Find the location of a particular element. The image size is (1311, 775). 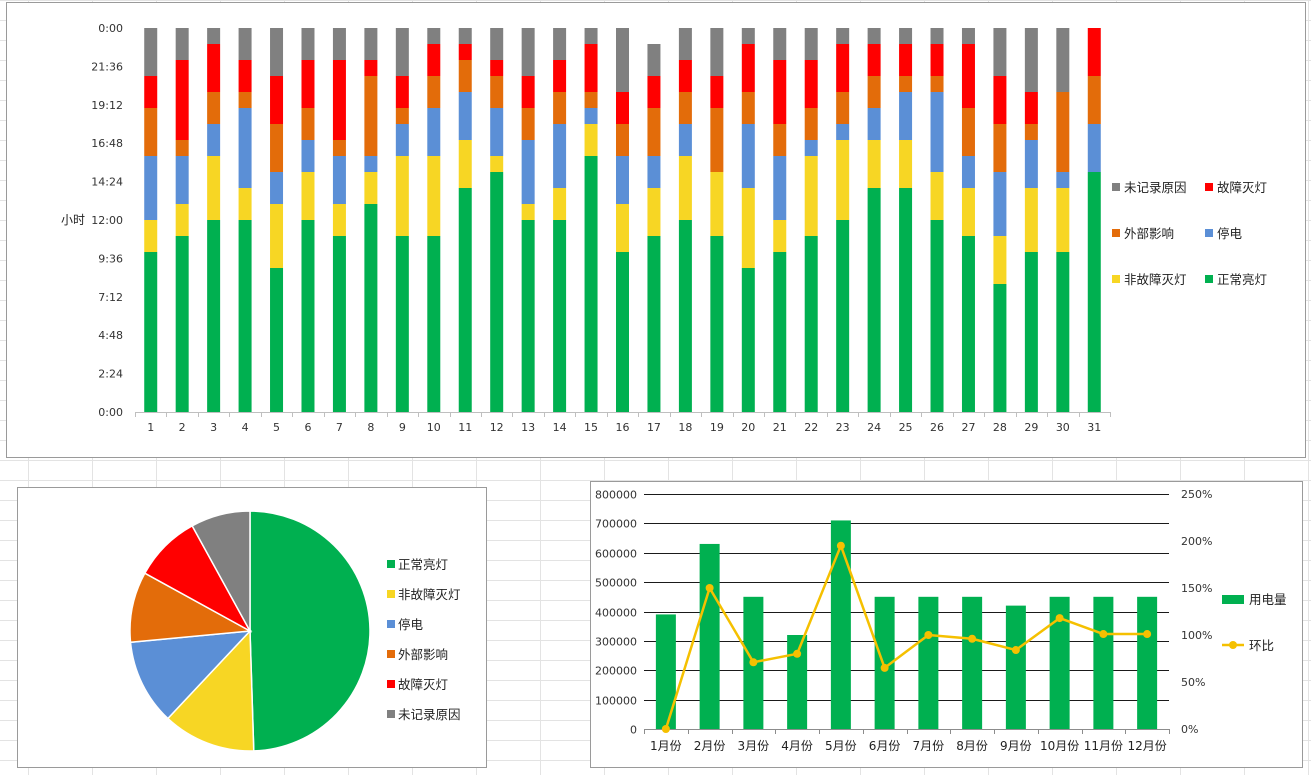

y-right-tick-label: 250% is located at coordinates (1196, 494).